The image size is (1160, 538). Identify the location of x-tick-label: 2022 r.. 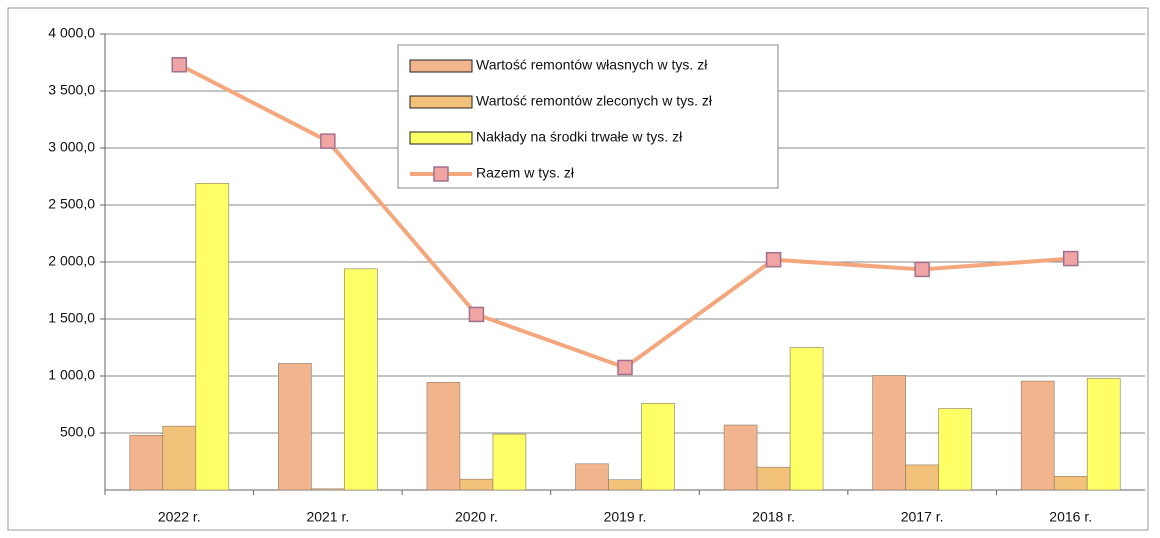
(179, 517).